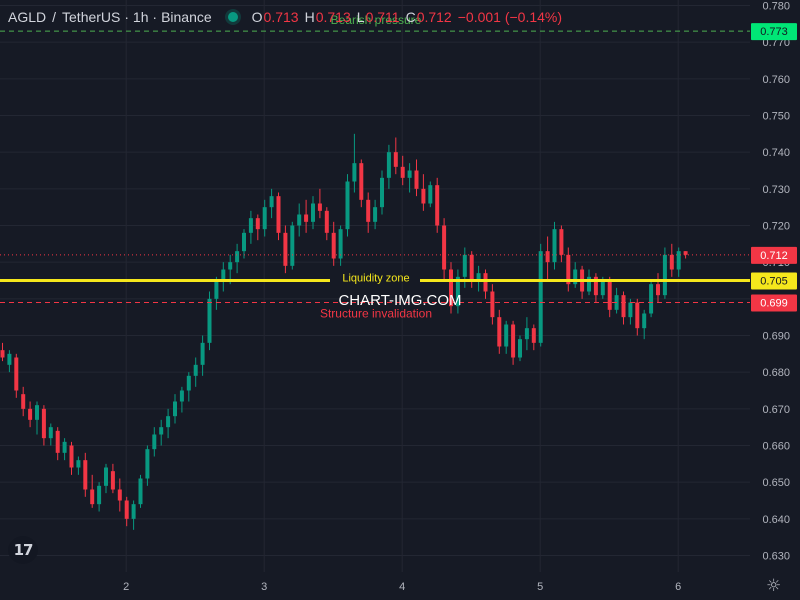 This screenshot has height=600, width=800. I want to click on price-tick-label: 0.690, so click(776, 337).